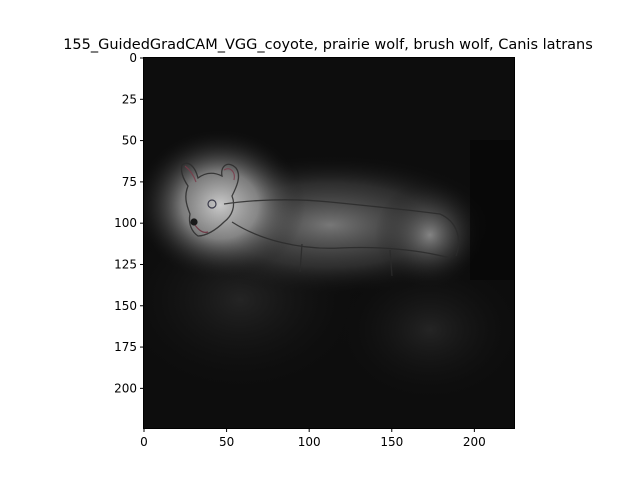 The width and height of the screenshot is (640, 480). I want to click on y-tick-label: 200, so click(125, 388).